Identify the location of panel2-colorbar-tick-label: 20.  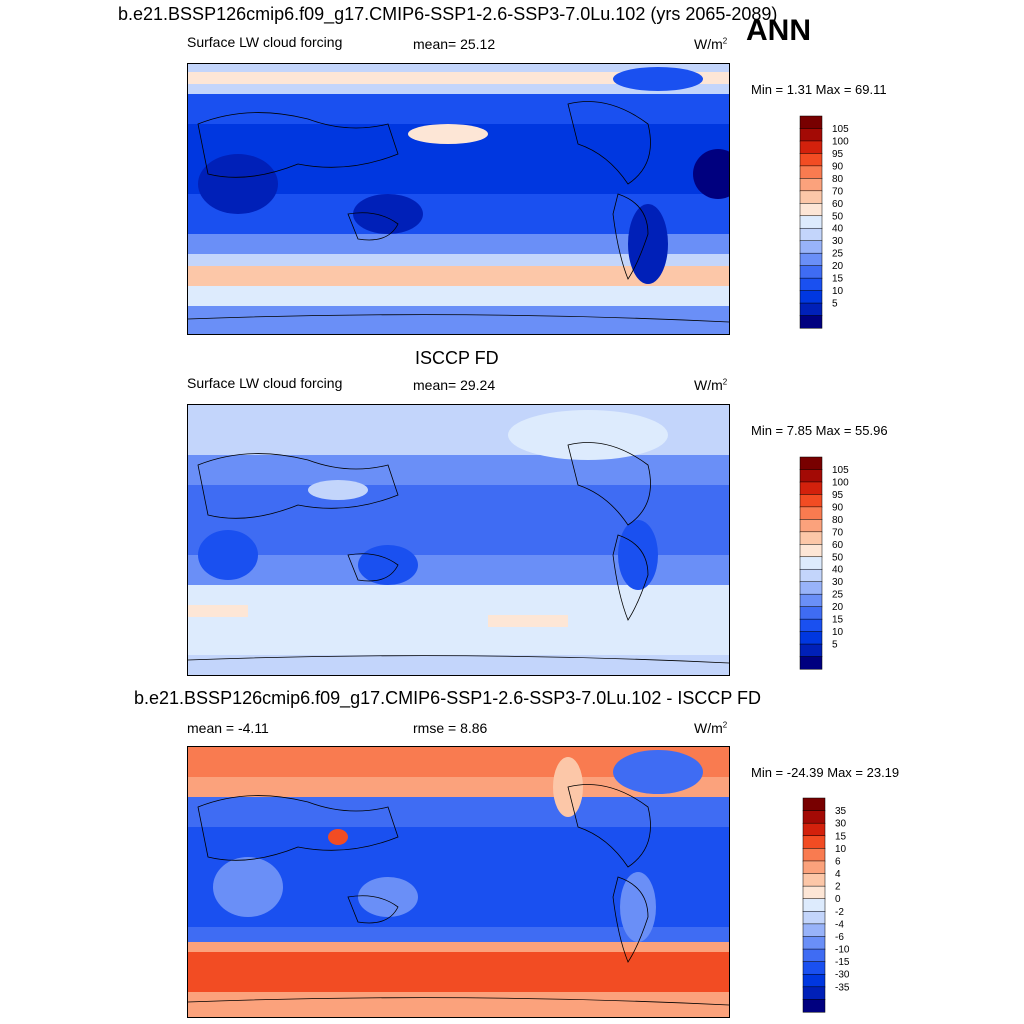
(838, 607).